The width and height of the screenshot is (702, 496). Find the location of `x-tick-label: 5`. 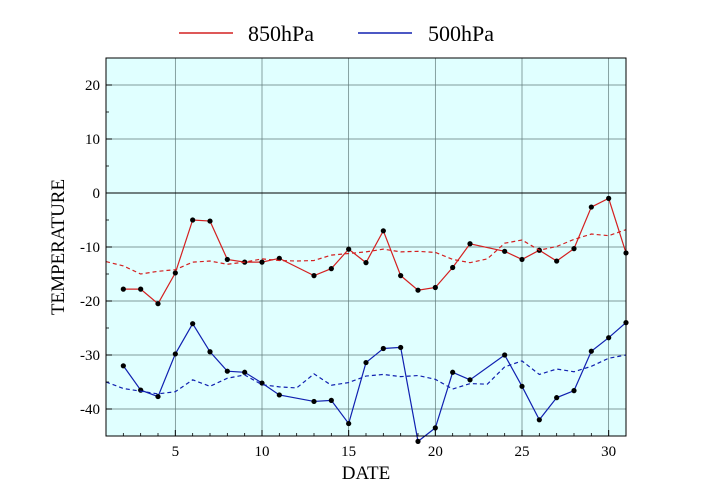

x-tick-label: 5 is located at coordinates (176, 452).